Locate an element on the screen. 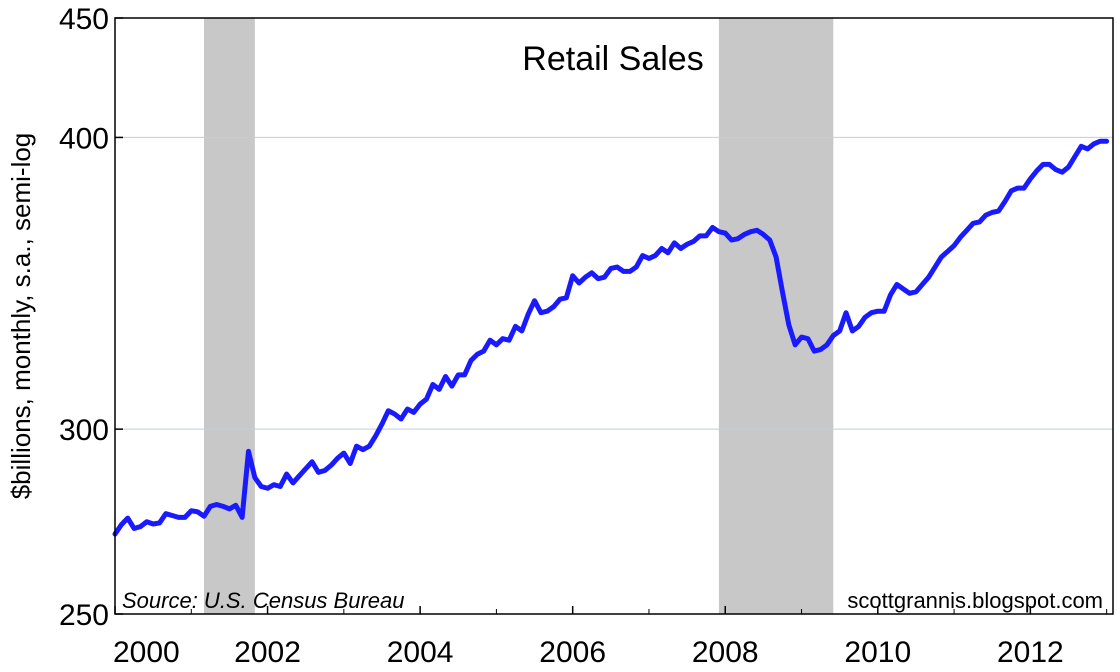 The image size is (1120, 672). x-tick-label: 2006 is located at coordinates (572, 652).